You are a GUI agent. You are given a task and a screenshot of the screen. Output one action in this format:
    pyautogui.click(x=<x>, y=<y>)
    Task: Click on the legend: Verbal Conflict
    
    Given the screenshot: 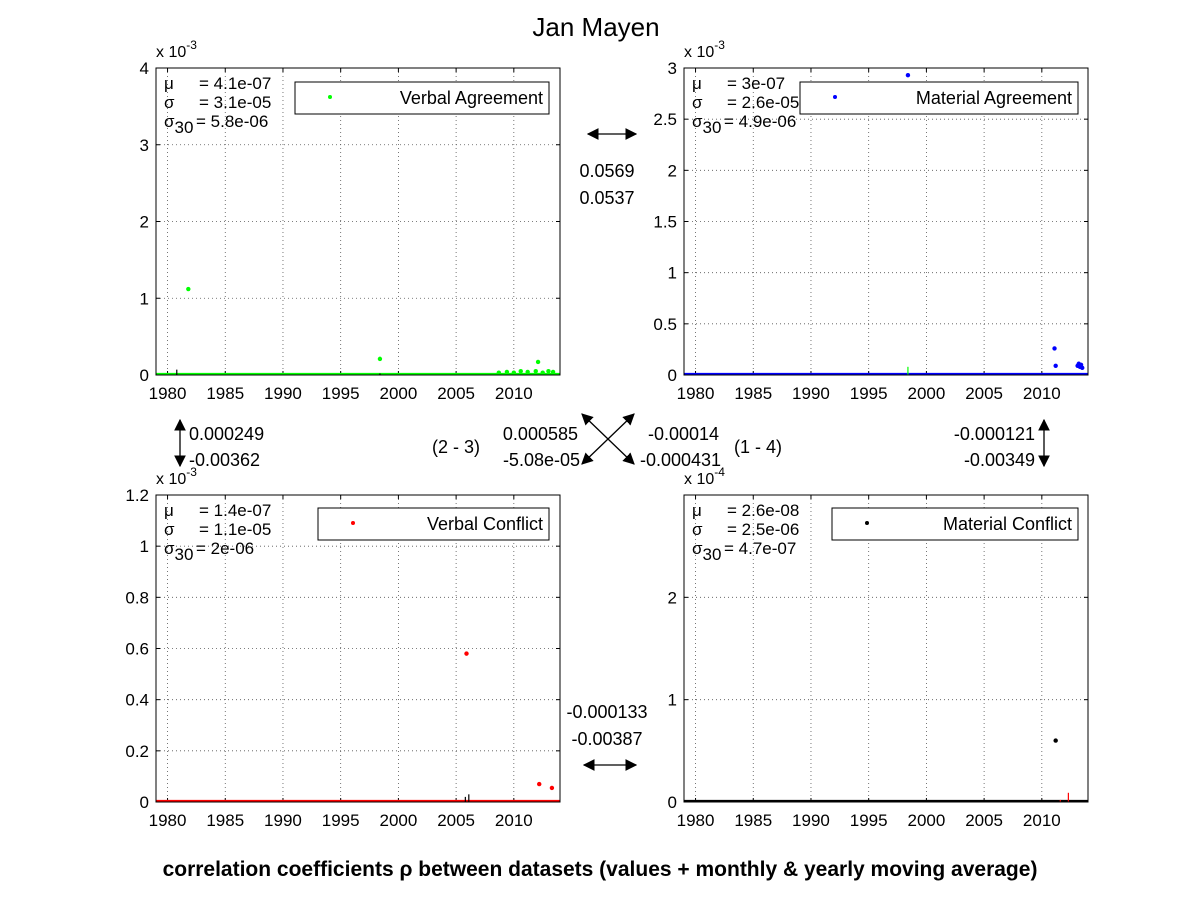 What is the action you would take?
    pyautogui.click(x=433, y=524)
    